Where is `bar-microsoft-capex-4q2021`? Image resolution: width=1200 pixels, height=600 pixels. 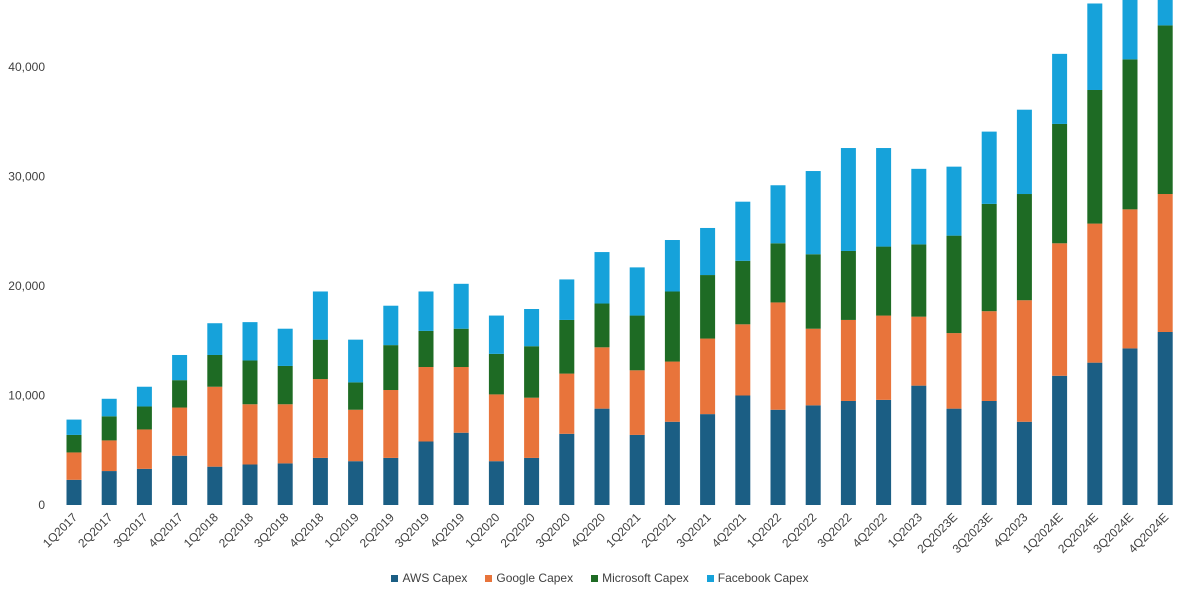 bar-microsoft-capex-4q2021 is located at coordinates (743, 292).